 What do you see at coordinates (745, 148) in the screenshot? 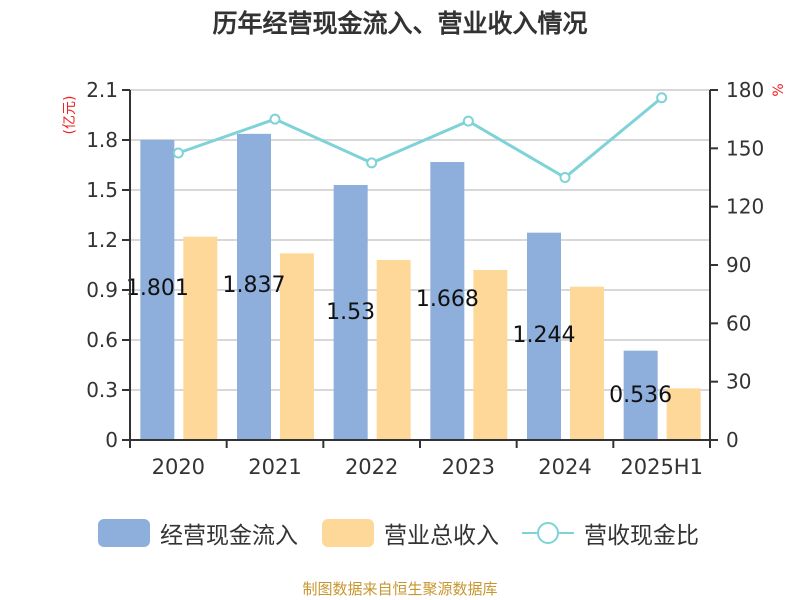
I see `right-tick-label: 150` at bounding box center [745, 148].